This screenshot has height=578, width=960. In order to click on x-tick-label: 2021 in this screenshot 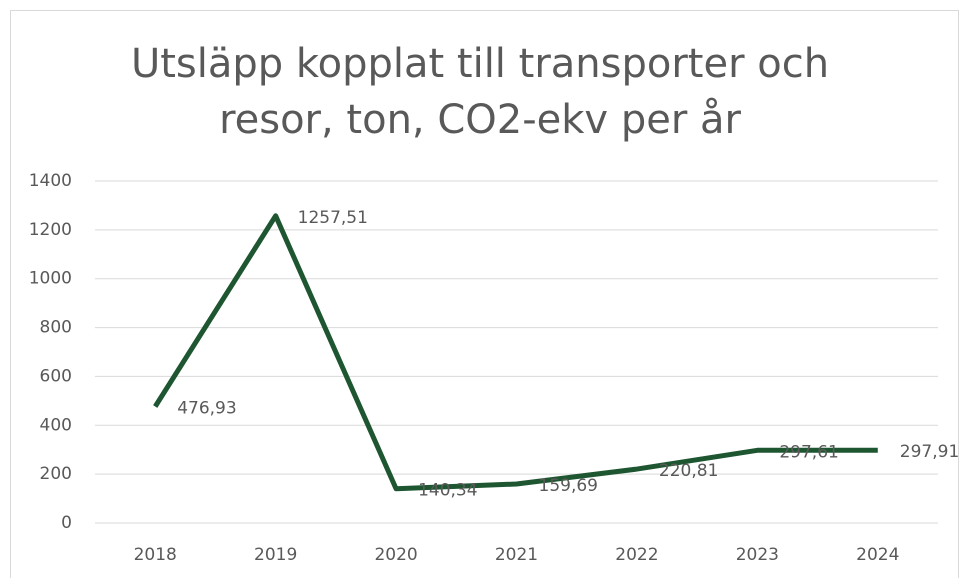, I will do `click(516, 555)`.